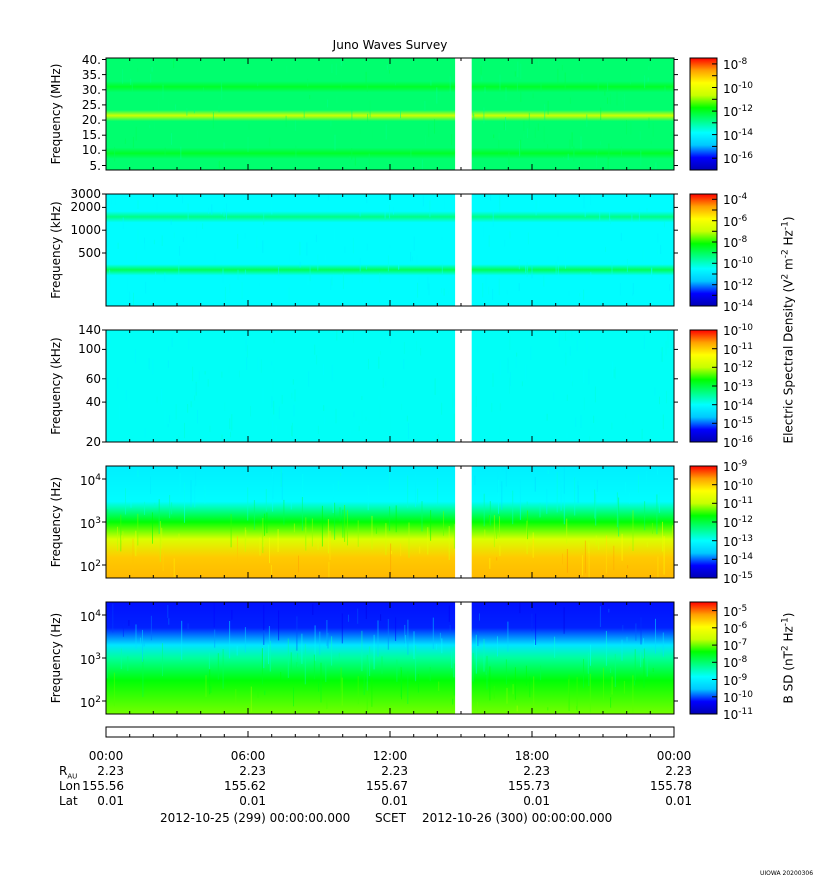 This screenshot has width=815, height=881. Describe the element at coordinates (703, 114) in the screenshot. I see `colorbar-fill` at that location.